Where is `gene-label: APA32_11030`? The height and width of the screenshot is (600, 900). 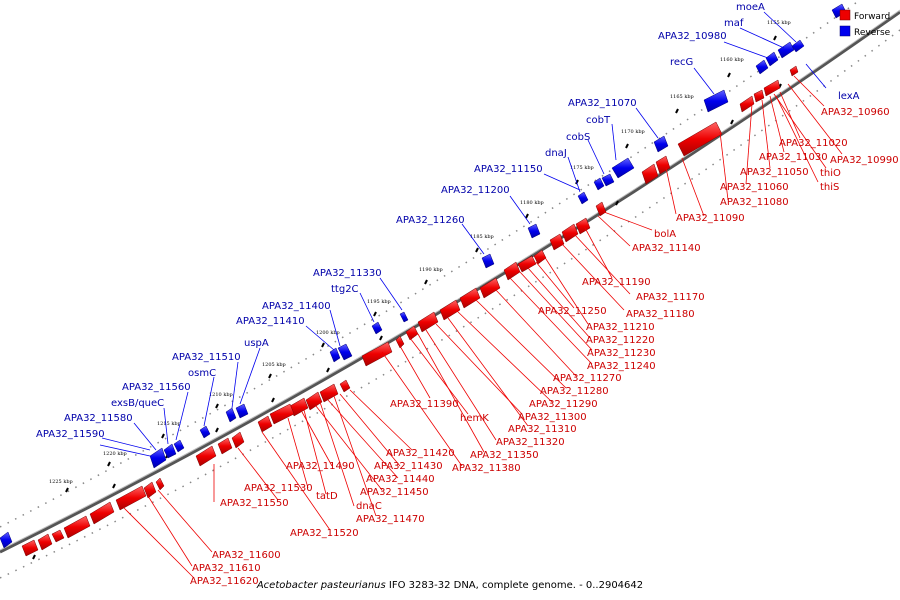
gene-label: APA32_11030 is located at coordinates (793, 157).